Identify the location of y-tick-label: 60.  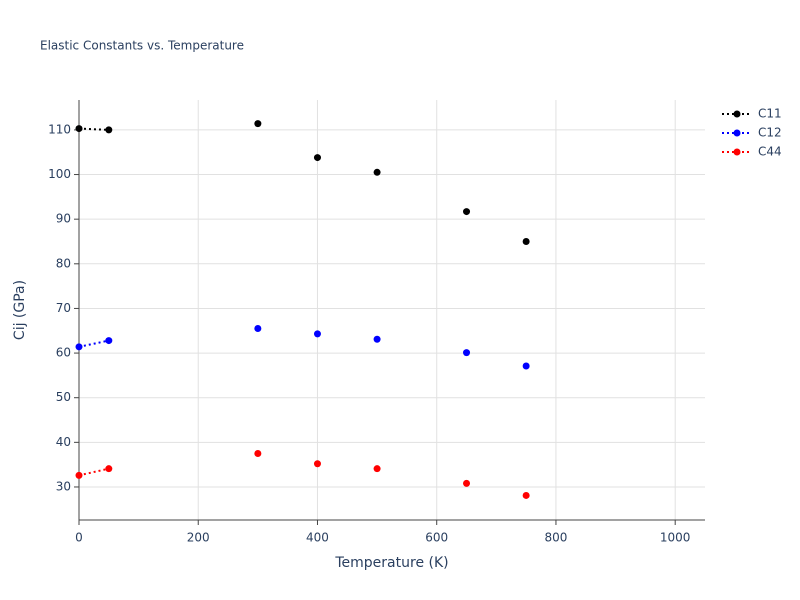
(63, 353).